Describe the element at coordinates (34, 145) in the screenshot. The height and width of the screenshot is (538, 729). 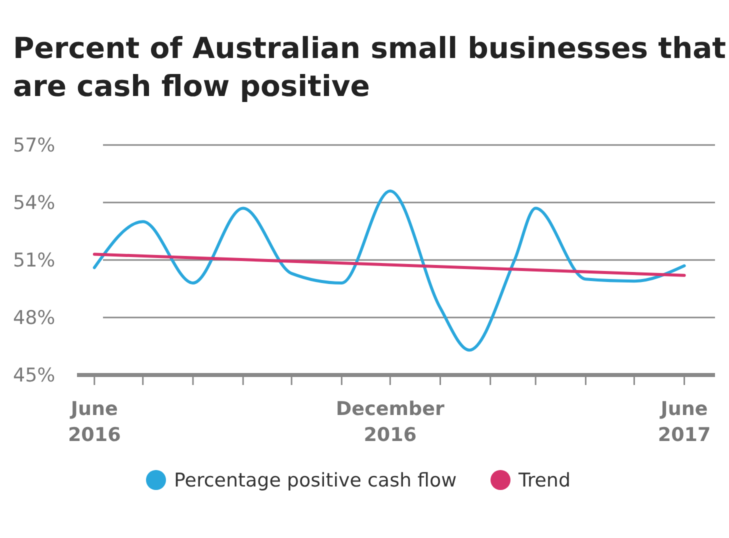
I see `y-tick-label: 57%` at that location.